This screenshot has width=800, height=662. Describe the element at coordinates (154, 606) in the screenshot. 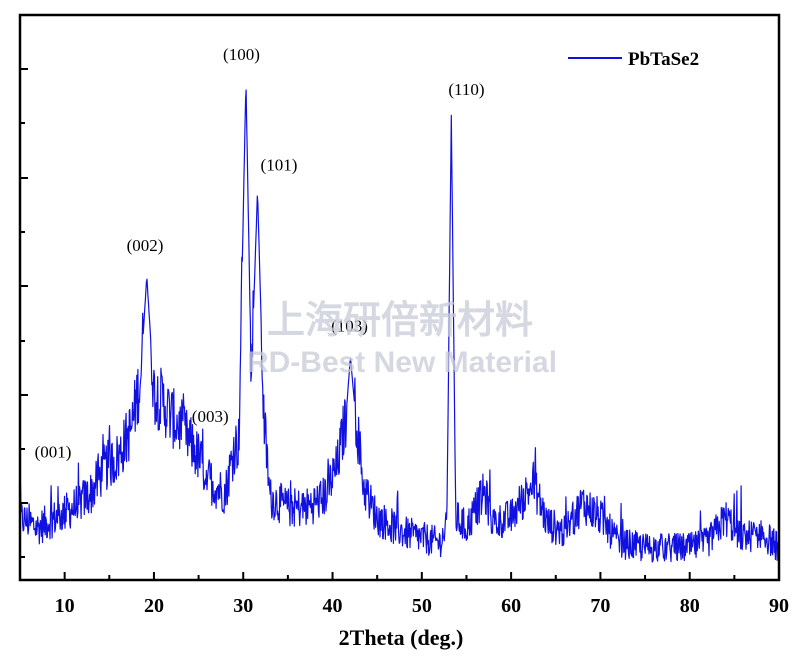

I see `x-tick-label: 20` at that location.